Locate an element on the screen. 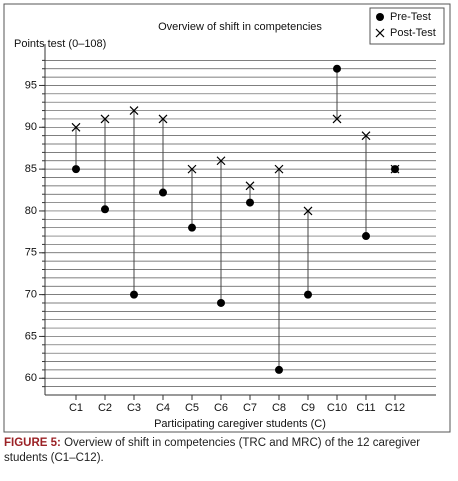  x-tick-label: C1 is located at coordinates (76, 408).